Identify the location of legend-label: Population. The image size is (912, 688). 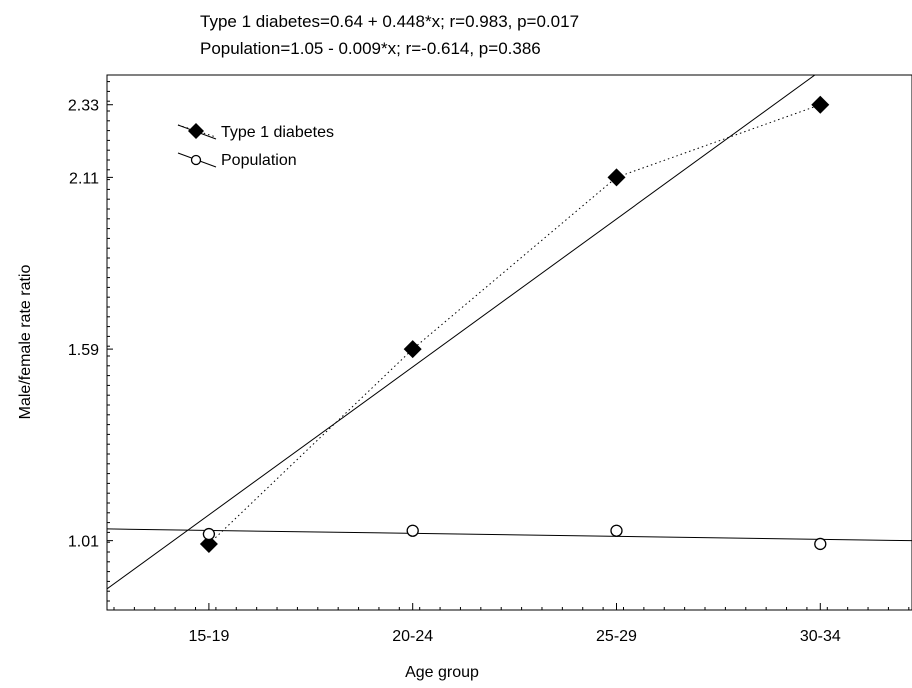
(259, 160).